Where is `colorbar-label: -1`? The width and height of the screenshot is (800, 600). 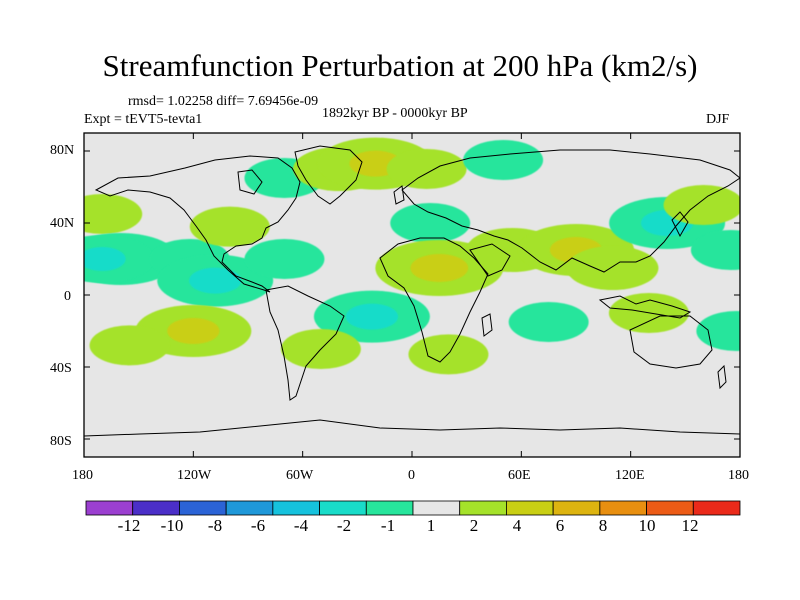
colorbar-label: -1 is located at coordinates (388, 525).